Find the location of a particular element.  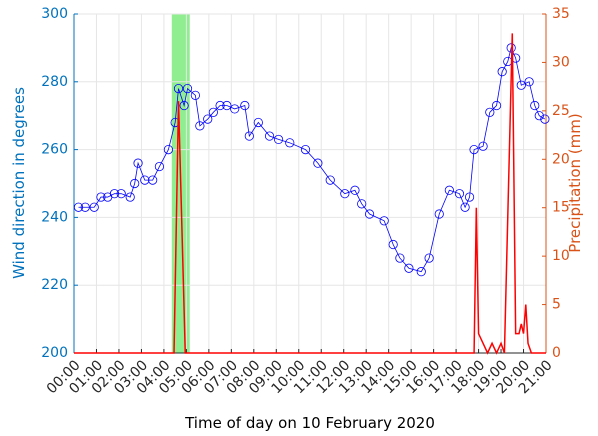

y2-tick-label: 35 is located at coordinates (561, 14).